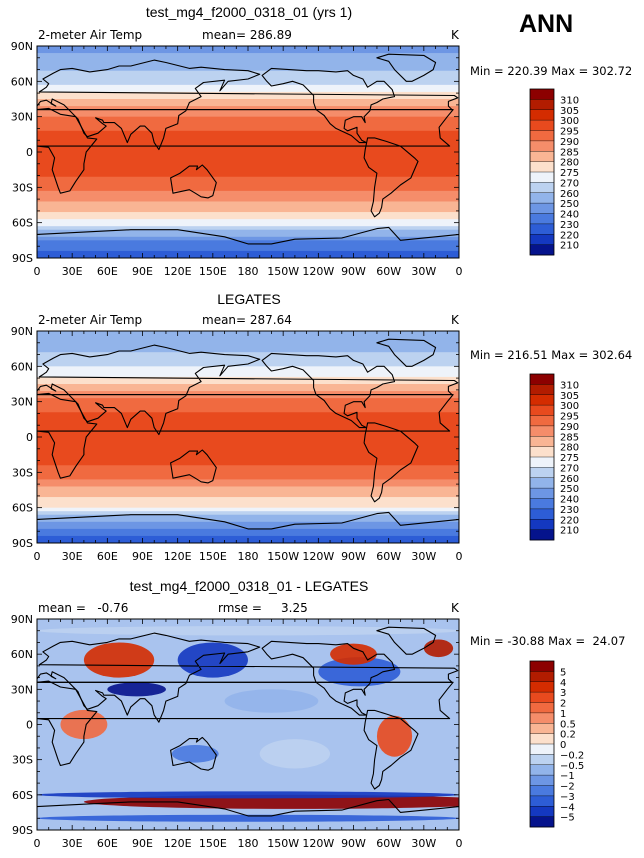 This screenshot has height=858, width=644. What do you see at coordinates (178, 271) in the screenshot?
I see `panel-1-xtick-label: 120E` at bounding box center [178, 271].